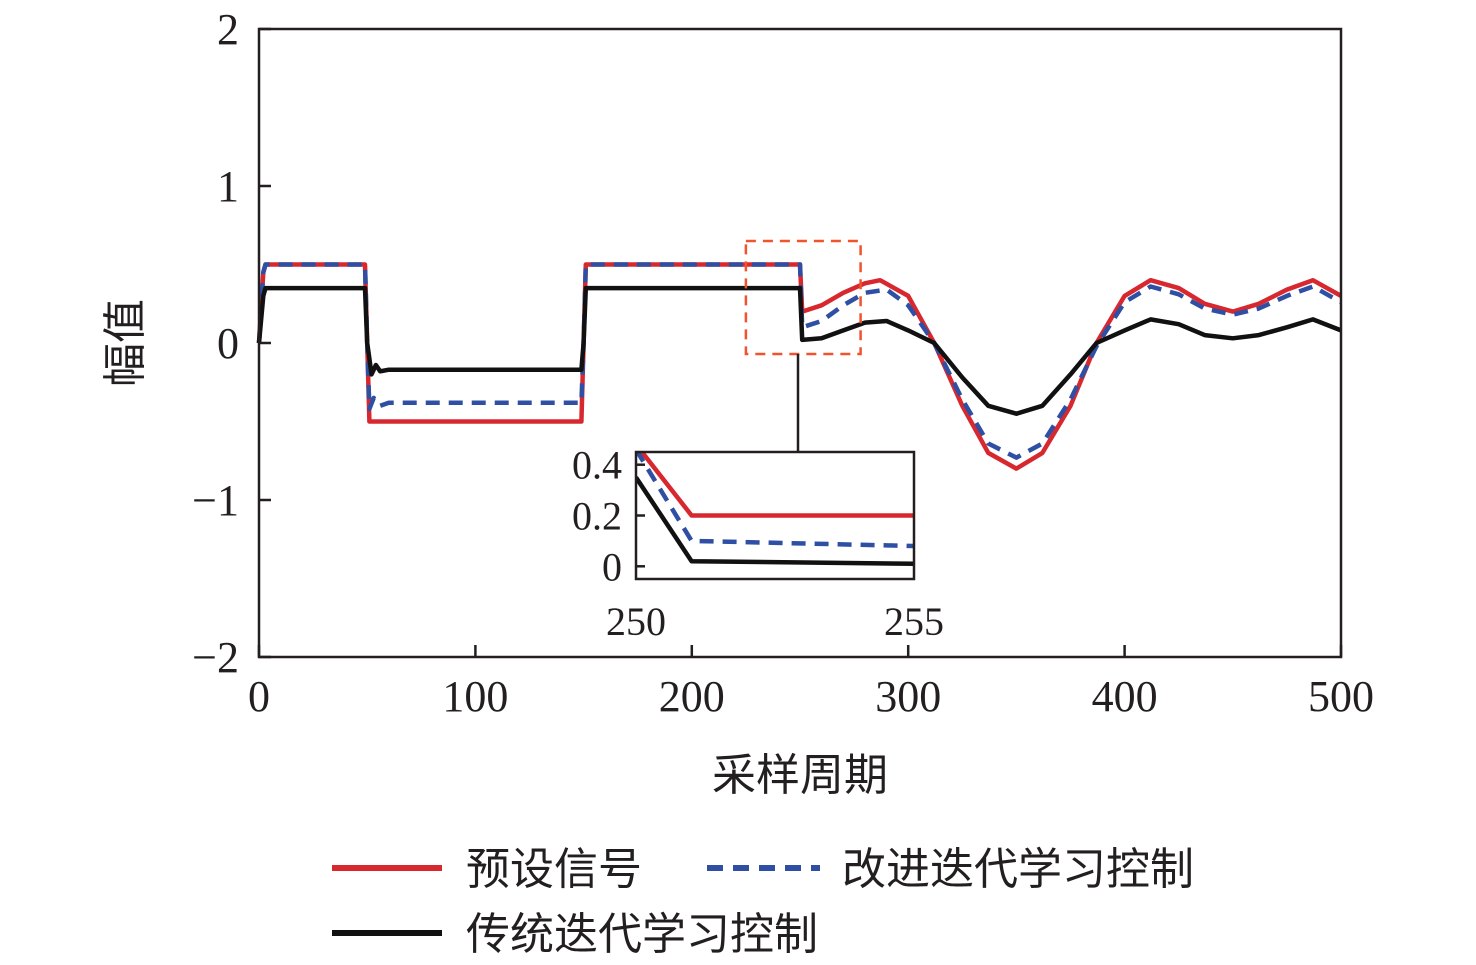  I want to click on y-tick-label: 2, so click(228, 29).